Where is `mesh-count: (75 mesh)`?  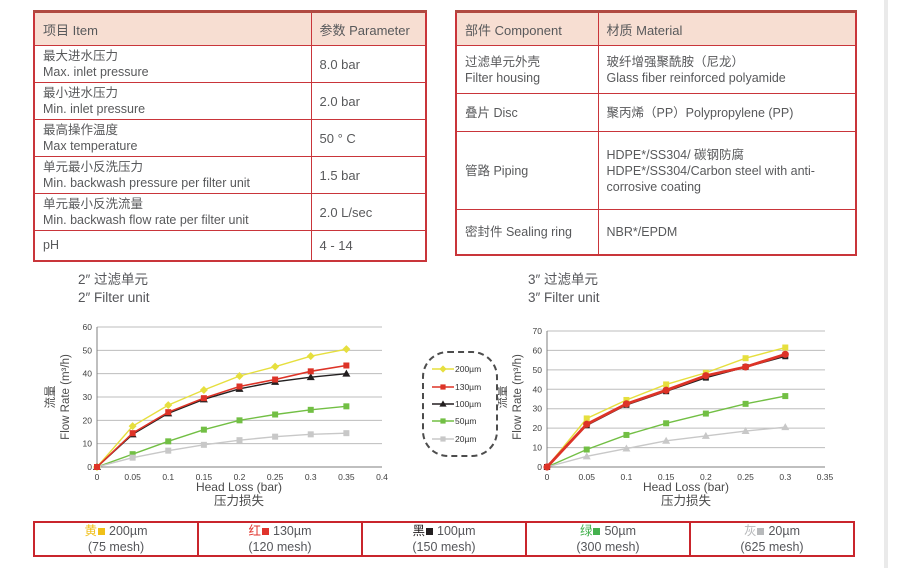 mesh-count: (75 mesh) is located at coordinates (116, 547).